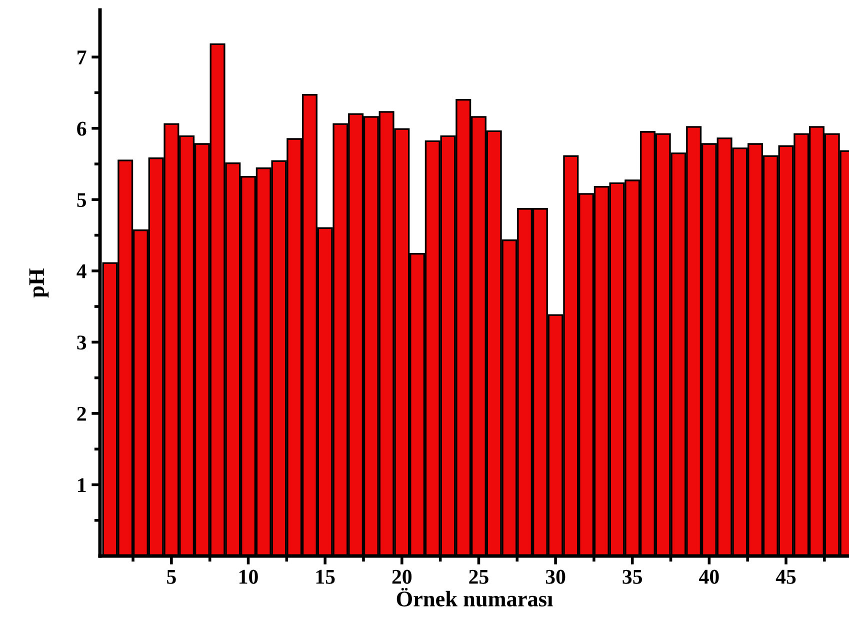  What do you see at coordinates (82, 57) in the screenshot?
I see `y-tick-label: 7` at bounding box center [82, 57].